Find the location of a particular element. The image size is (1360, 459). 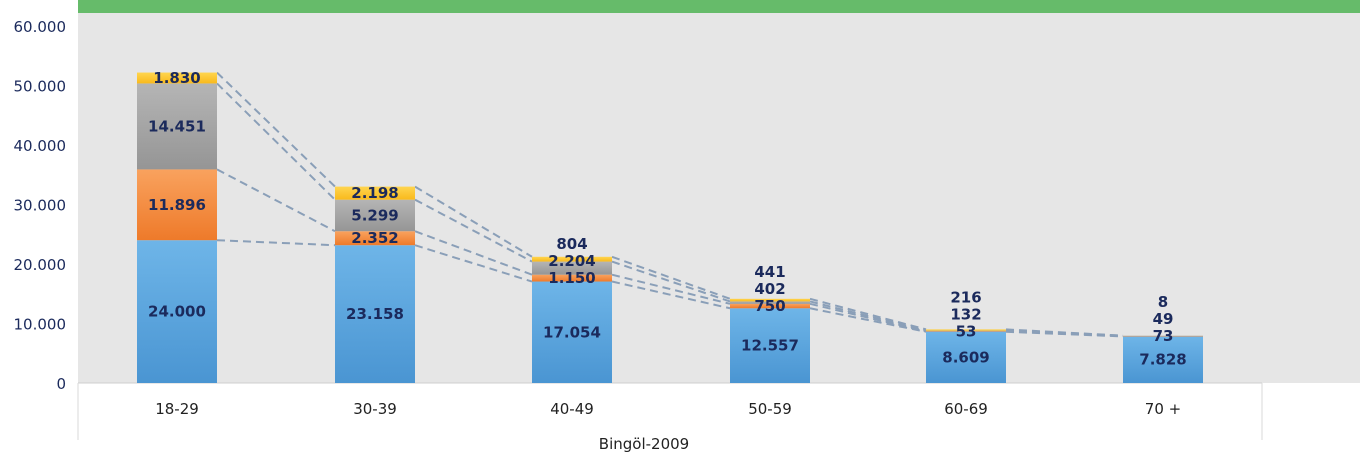

y-tick-label: 50.000 is located at coordinates (40, 87).